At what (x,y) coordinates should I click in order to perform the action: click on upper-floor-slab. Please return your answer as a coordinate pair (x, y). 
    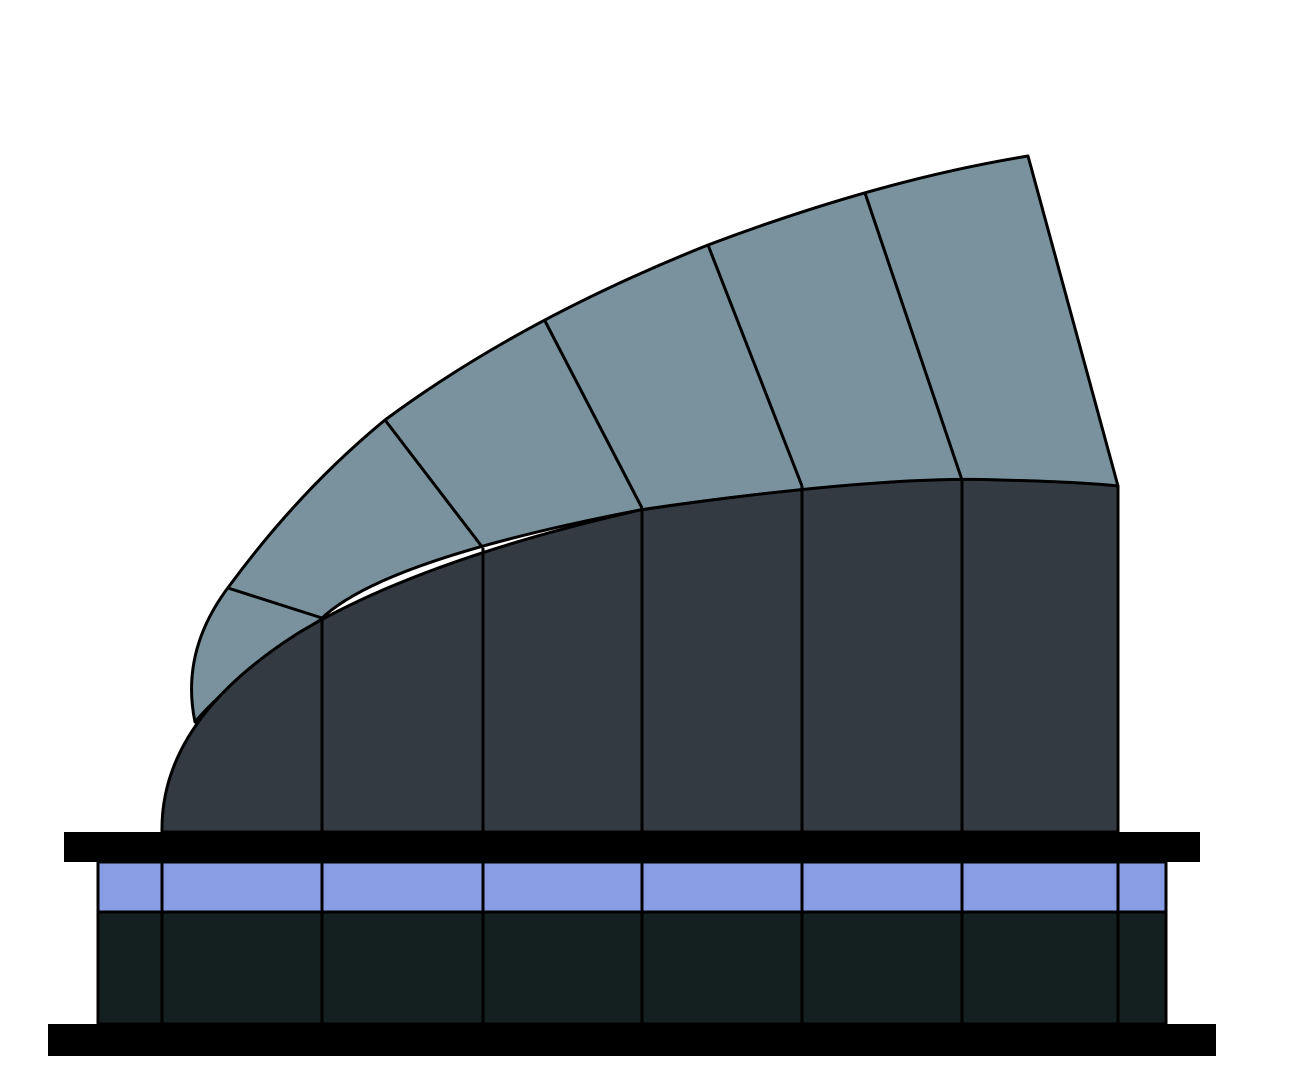
    Looking at the image, I should click on (632, 847).